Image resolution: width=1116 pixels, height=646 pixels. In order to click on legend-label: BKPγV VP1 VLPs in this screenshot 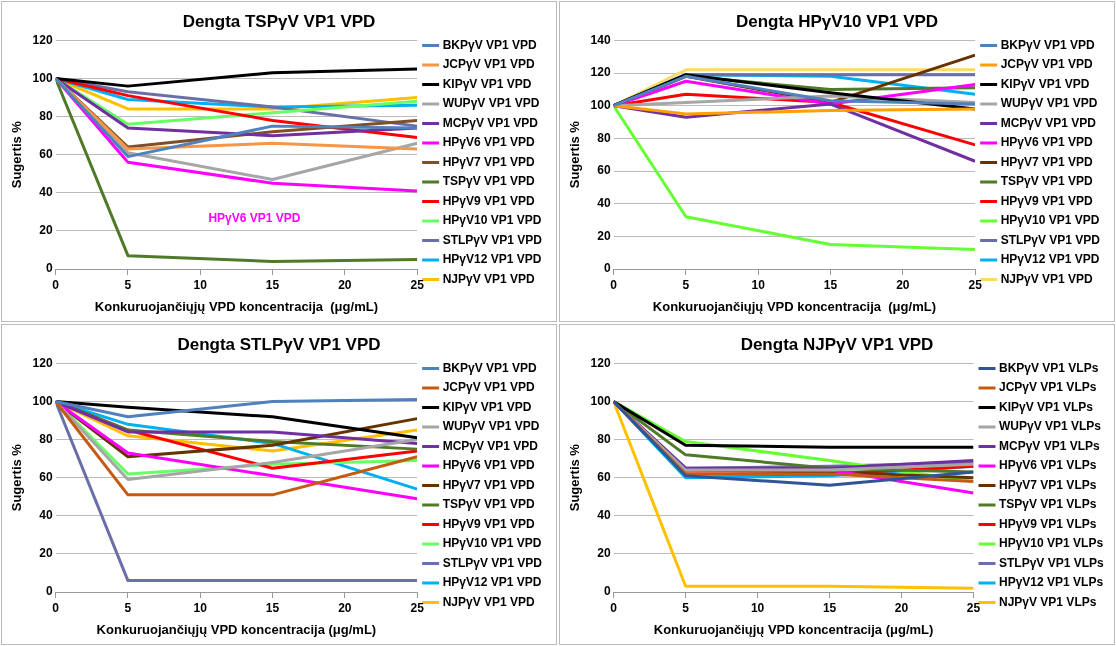, I will do `click(1049, 367)`.